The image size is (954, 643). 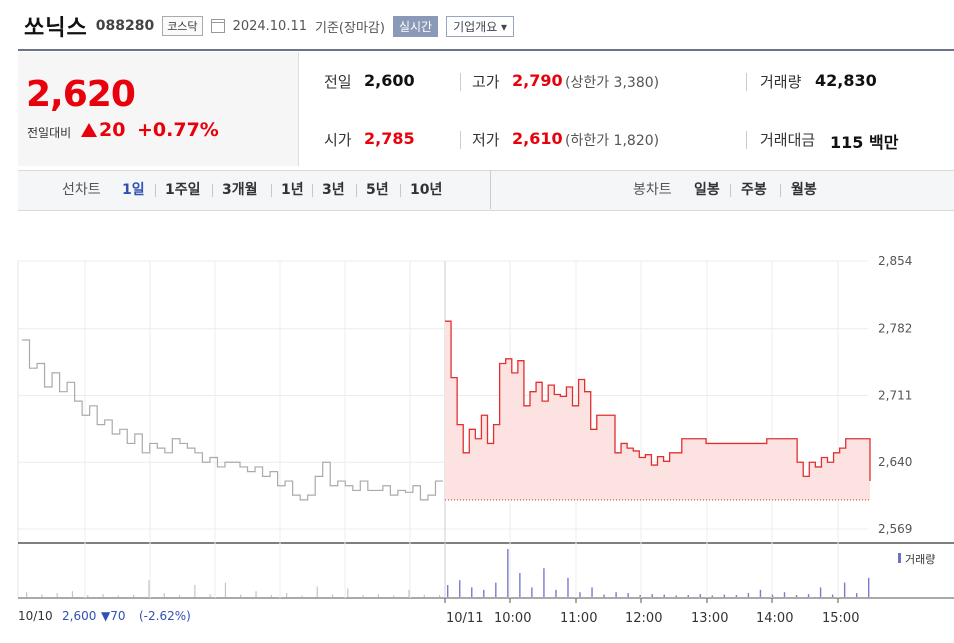 I want to click on x-tick-label: 14:00, so click(x=774, y=618).